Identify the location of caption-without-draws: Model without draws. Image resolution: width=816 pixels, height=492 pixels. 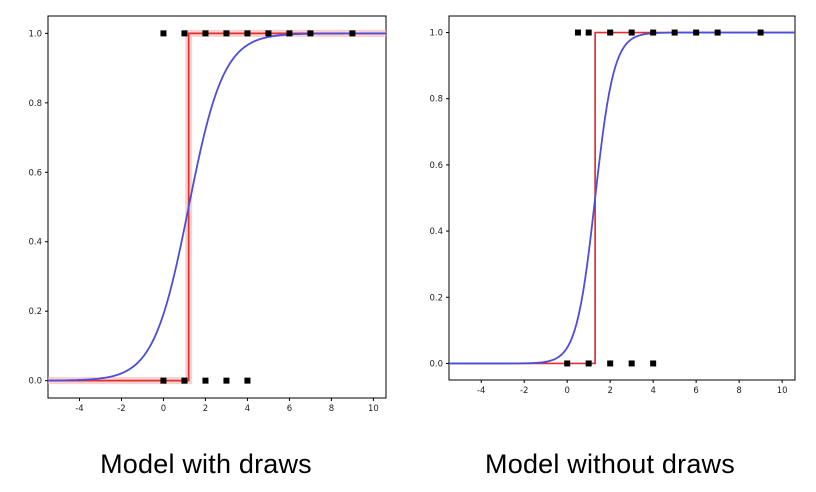
(610, 464).